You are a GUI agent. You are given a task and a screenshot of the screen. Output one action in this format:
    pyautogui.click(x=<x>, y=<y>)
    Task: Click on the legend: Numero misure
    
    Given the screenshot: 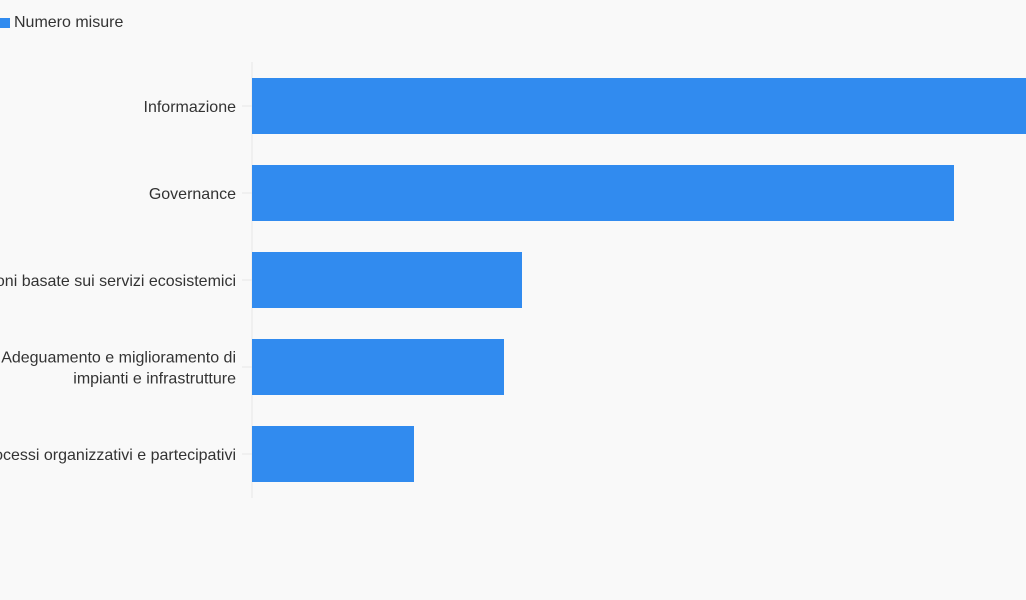 What is the action you would take?
    pyautogui.click(x=61, y=23)
    